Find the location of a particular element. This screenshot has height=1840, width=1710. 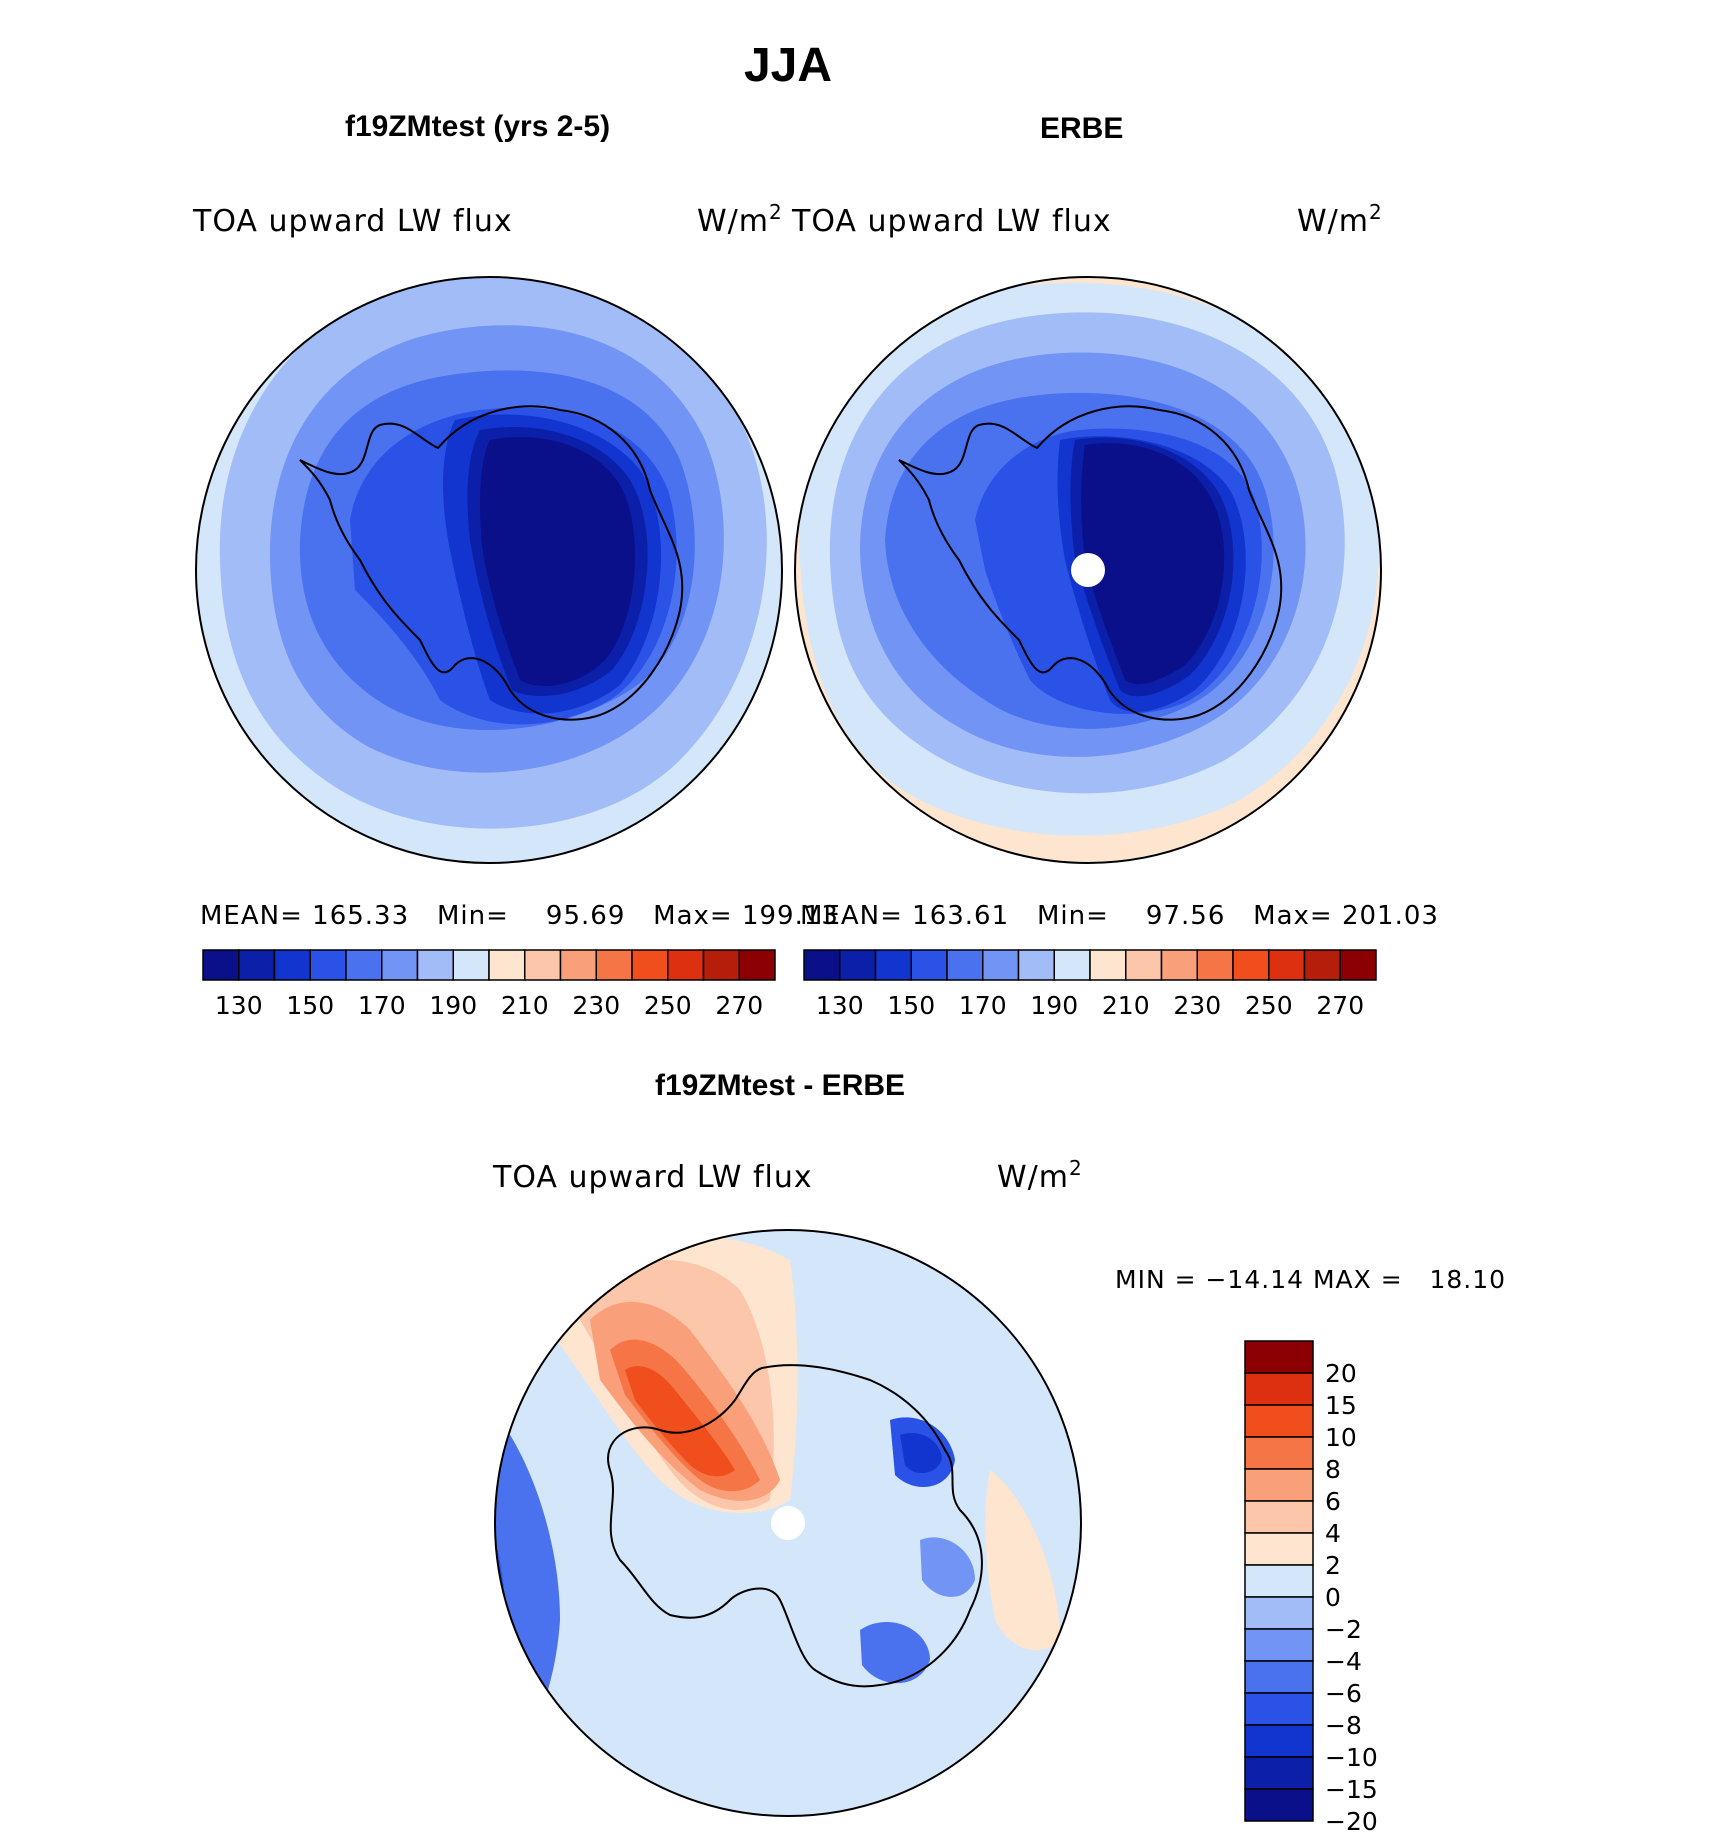

panel2-polar-map is located at coordinates (1088, 570).